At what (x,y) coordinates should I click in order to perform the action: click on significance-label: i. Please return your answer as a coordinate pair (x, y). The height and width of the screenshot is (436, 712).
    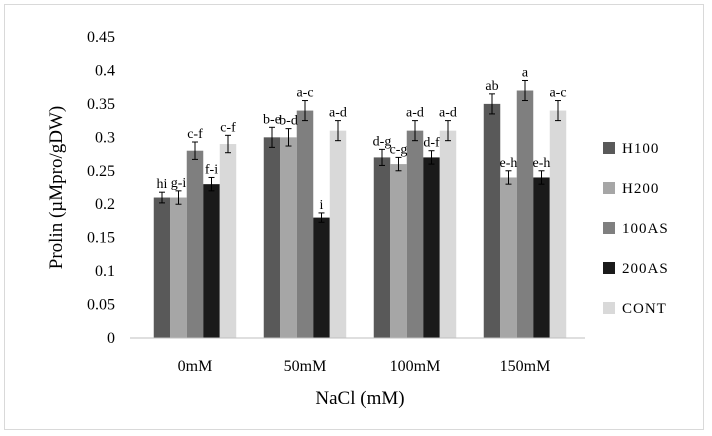
    Looking at the image, I should click on (322, 205).